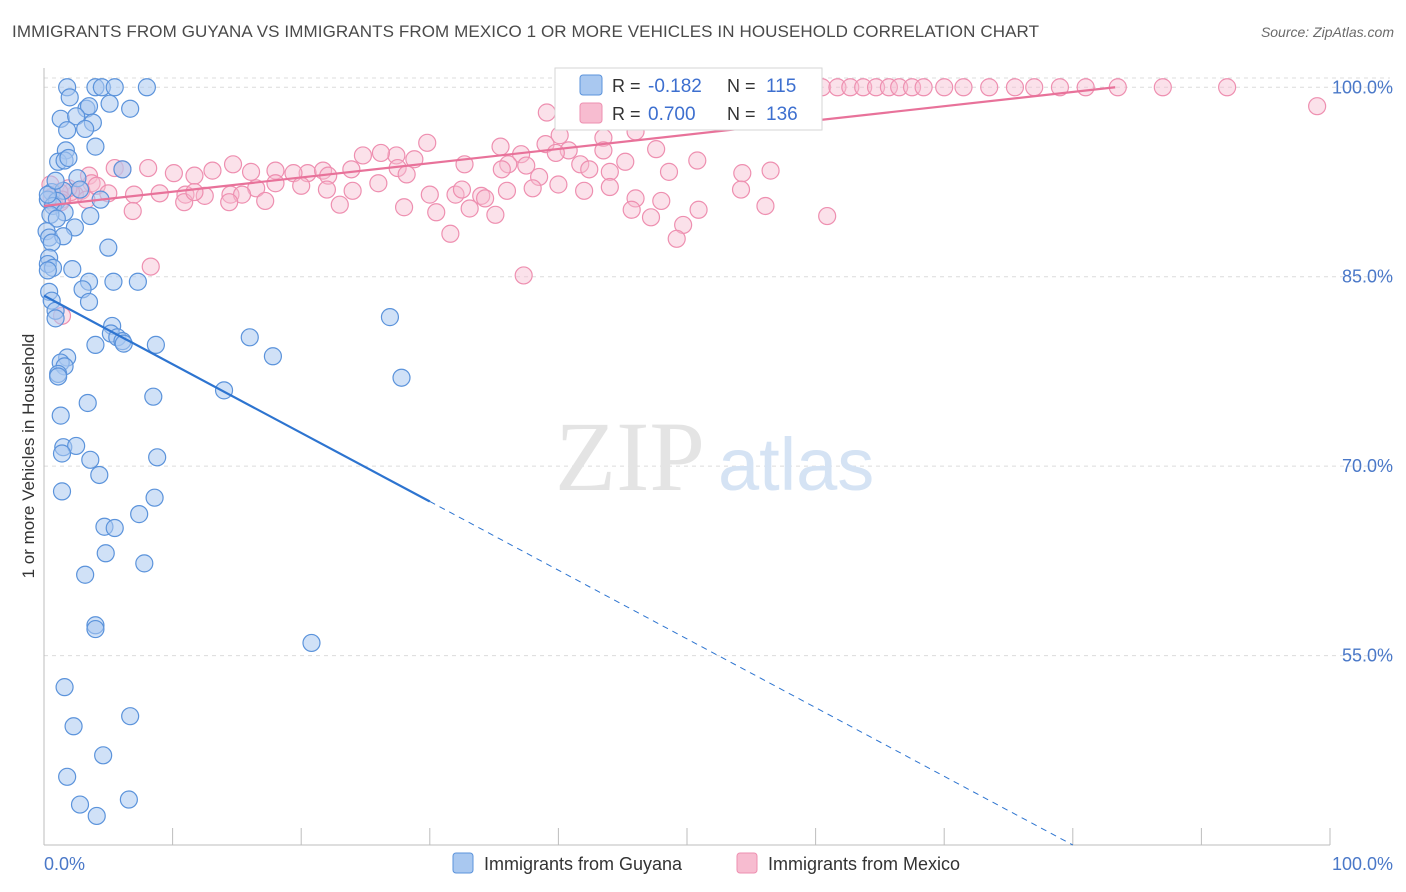 The width and height of the screenshot is (1406, 892). Describe the element at coordinates (688, 99) in the screenshot. I see `stats-legend: R = -0.182 N = 115 R = 0.700 N = 136` at that location.